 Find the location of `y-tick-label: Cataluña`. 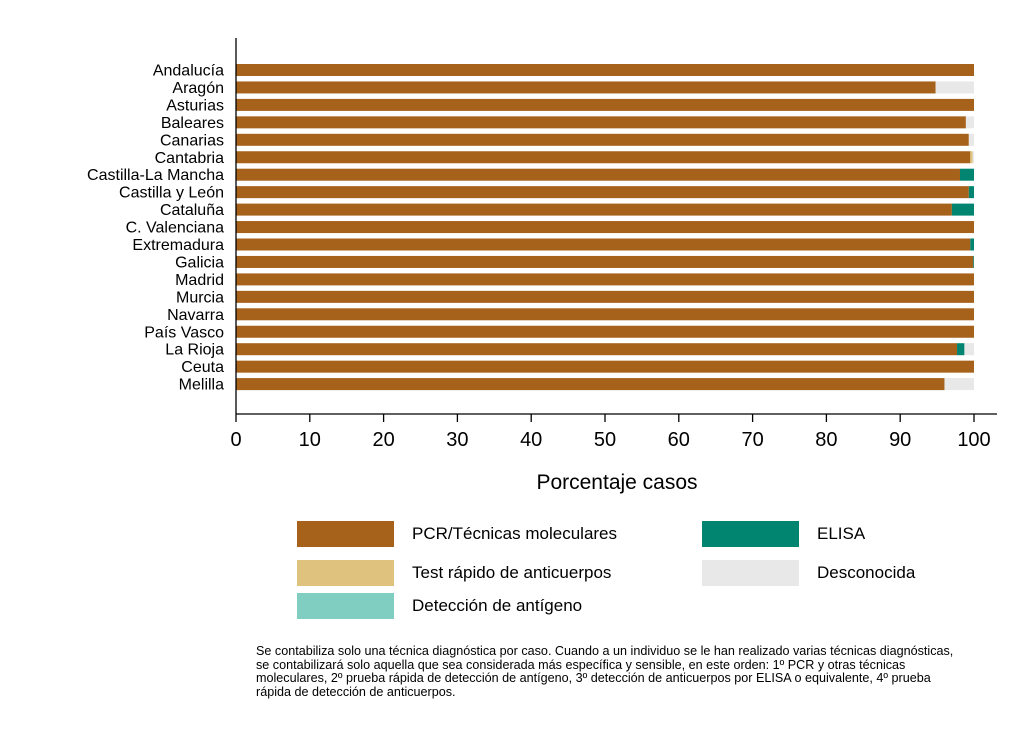

y-tick-label: Cataluña is located at coordinates (192, 210).